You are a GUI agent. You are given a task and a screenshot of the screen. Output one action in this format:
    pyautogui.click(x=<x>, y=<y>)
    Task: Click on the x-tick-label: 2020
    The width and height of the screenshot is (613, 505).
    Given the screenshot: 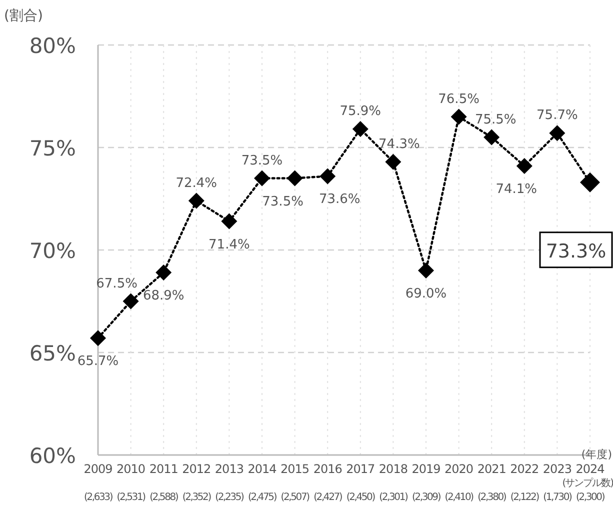 What is the action you would take?
    pyautogui.click(x=459, y=469)
    